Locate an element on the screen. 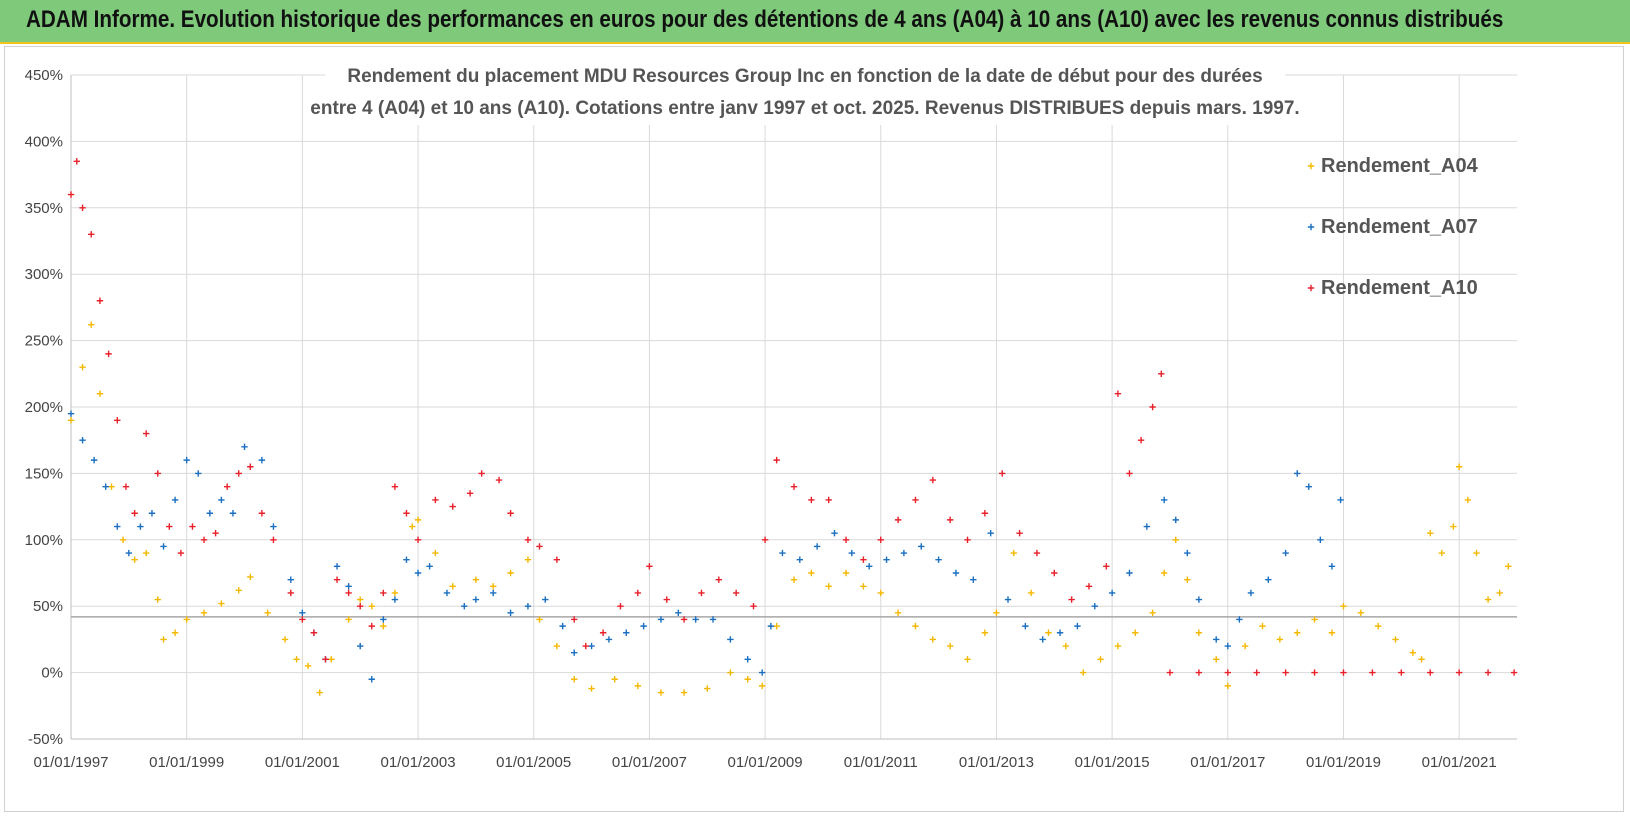 The width and height of the screenshot is (1630, 816). y-tick-label: 0% is located at coordinates (52, 673).